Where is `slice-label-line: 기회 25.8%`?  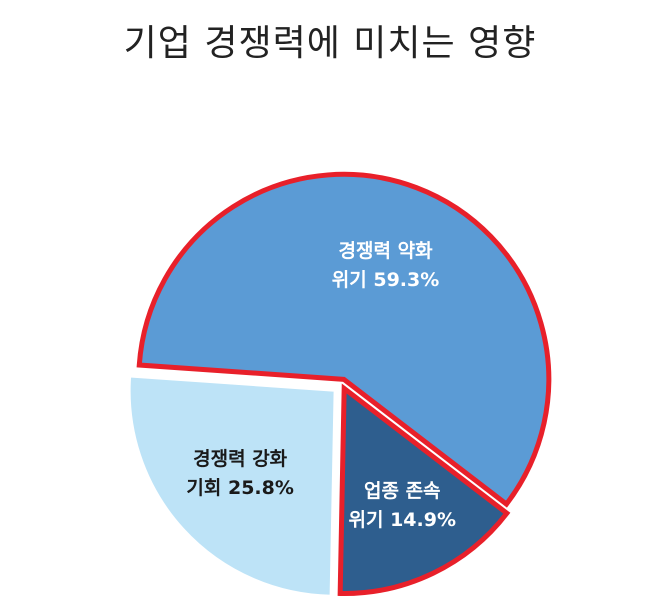 slice-label-line: 기회 25.8% is located at coordinates (240, 488).